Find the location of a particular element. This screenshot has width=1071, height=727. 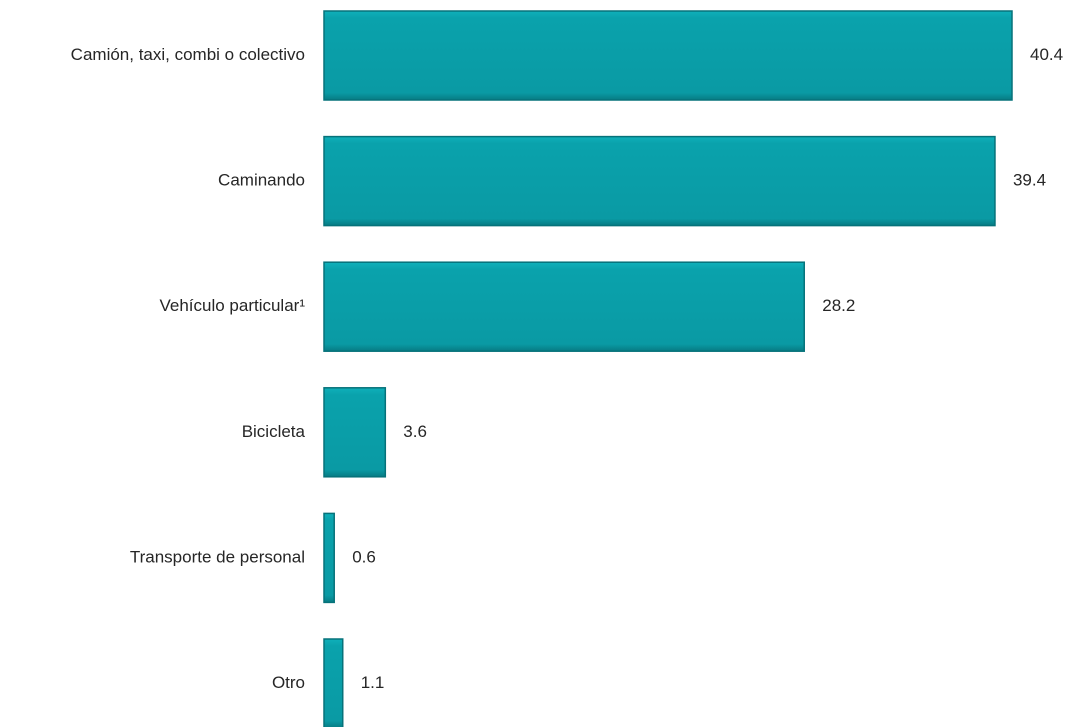

category-label-6: Otro is located at coordinates (288, 682).